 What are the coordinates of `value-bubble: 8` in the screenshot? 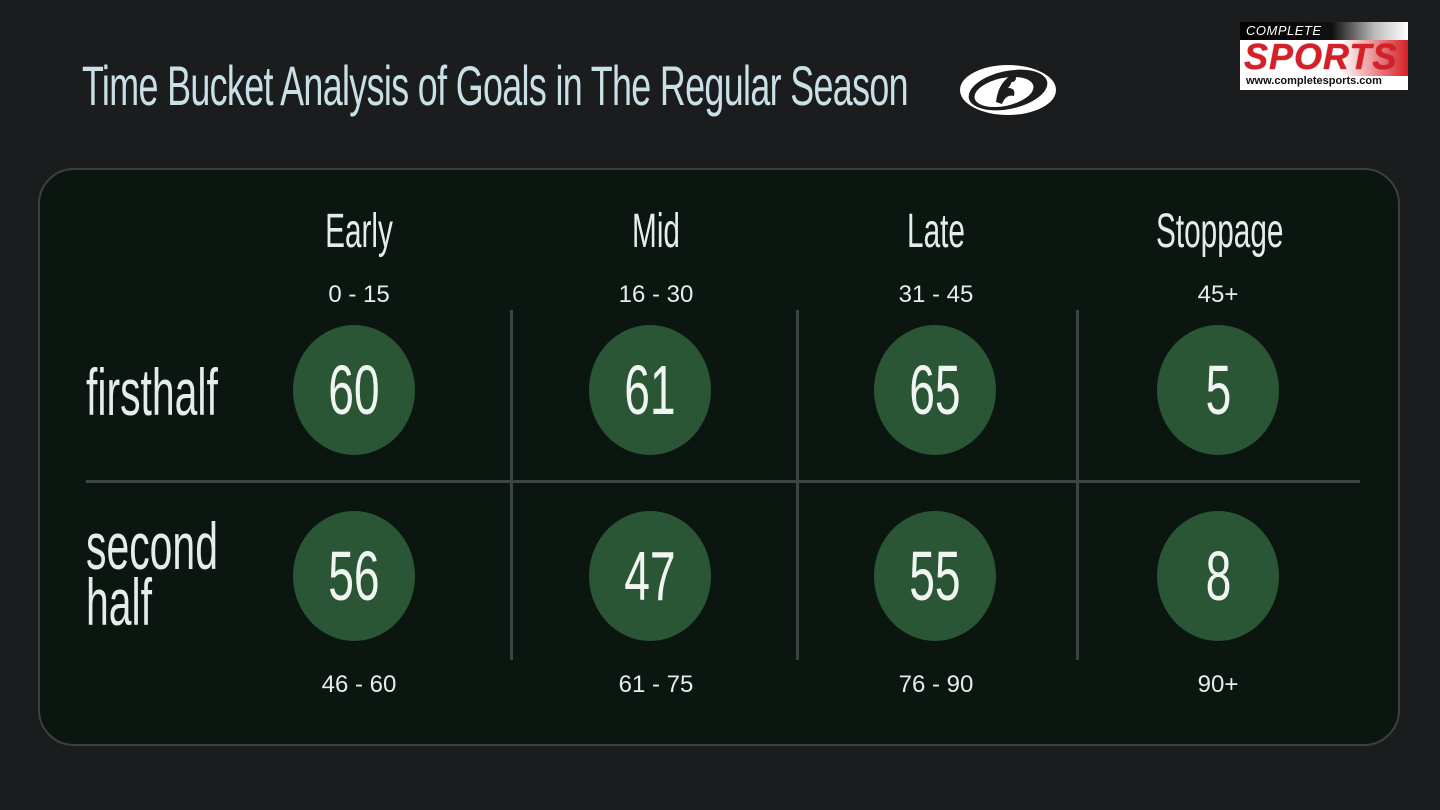 It's located at (1218, 576).